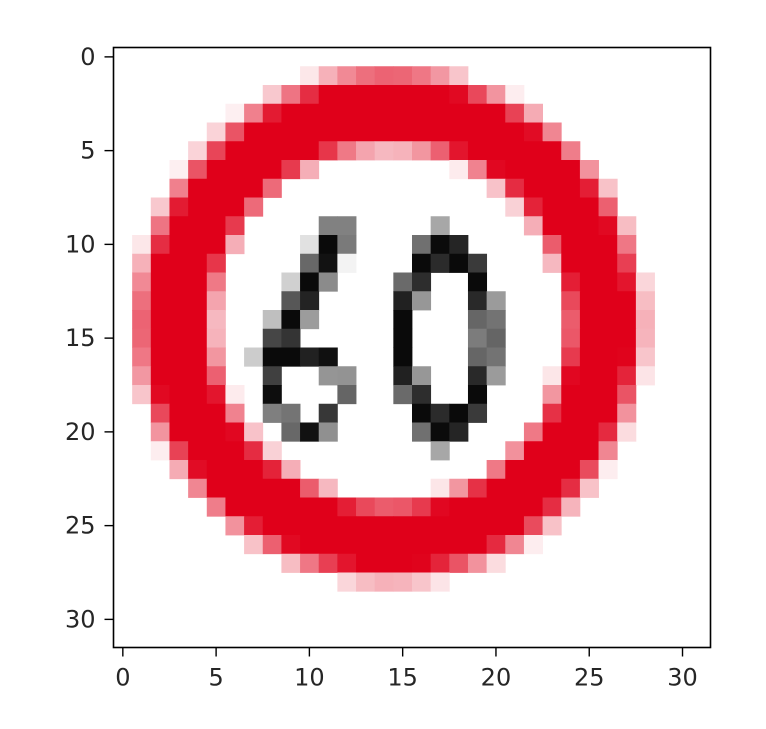 Image resolution: width=766 pixels, height=729 pixels. I want to click on x-tick-label: 10, so click(309, 678).